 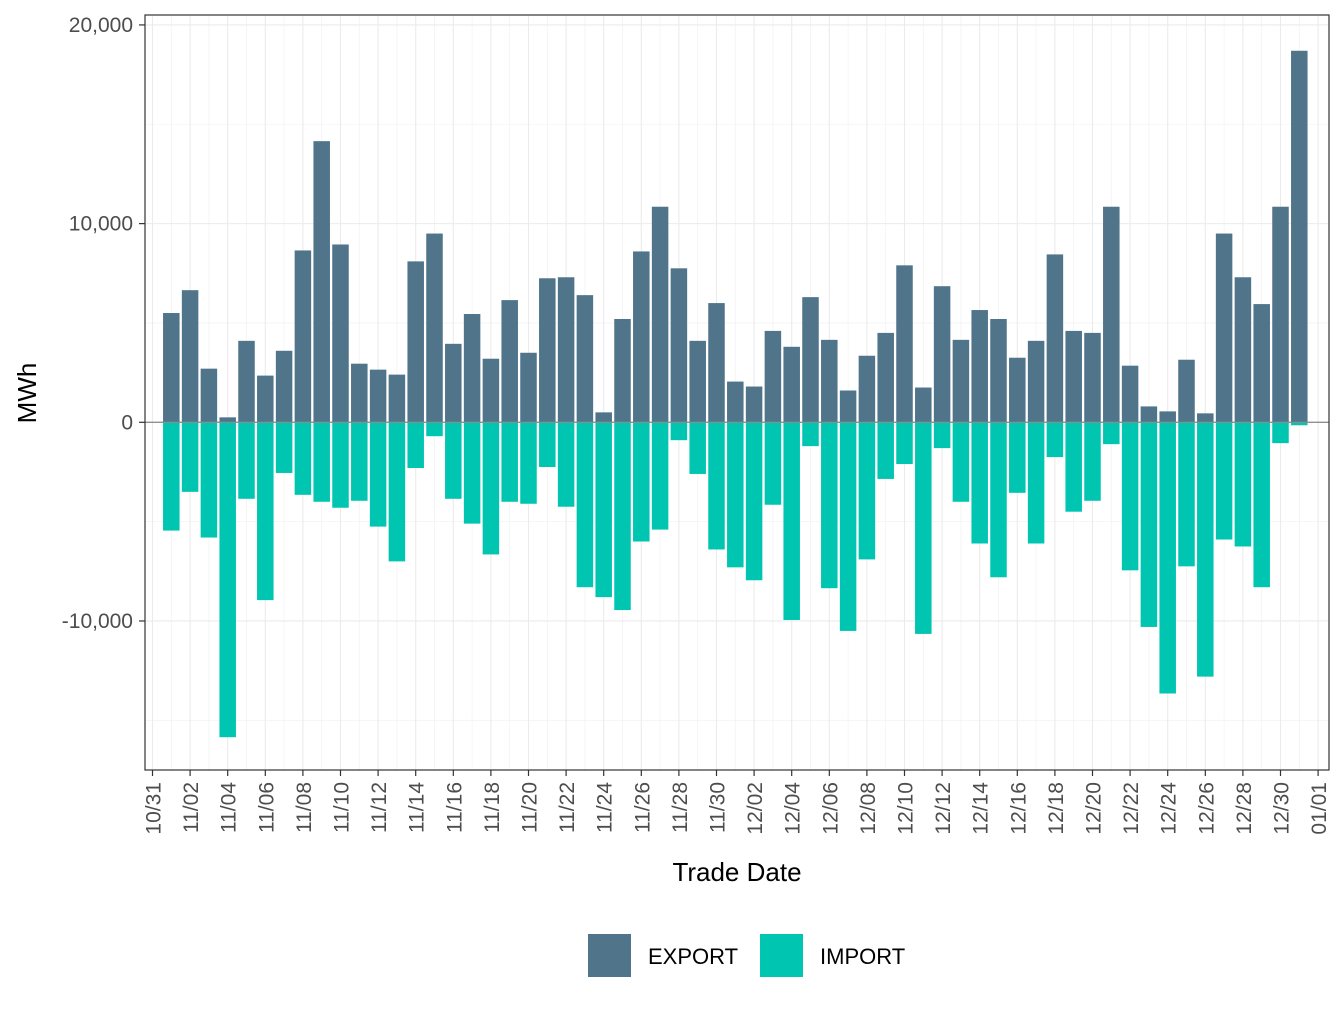 I want to click on x-tick-label: 11/18, so click(x=492, y=807).